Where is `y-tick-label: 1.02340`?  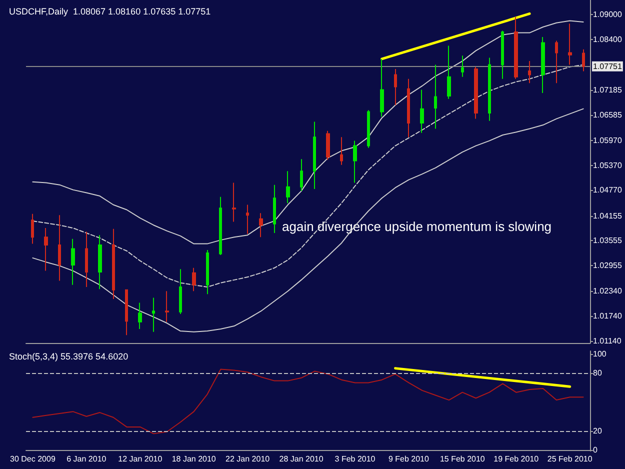
y-tick-label: 1.02340 is located at coordinates (607, 291).